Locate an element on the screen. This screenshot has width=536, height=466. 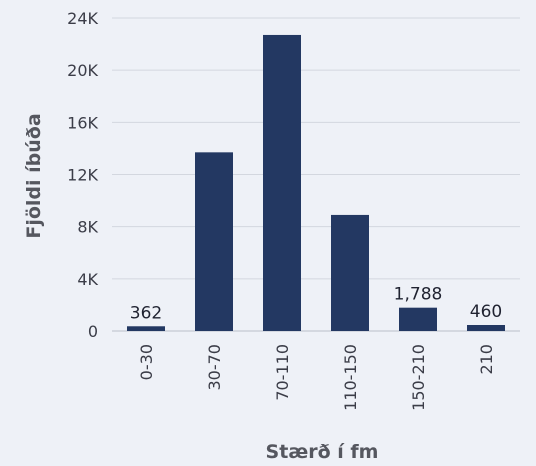
x-tick-label: 150-210 is located at coordinates (418, 377).